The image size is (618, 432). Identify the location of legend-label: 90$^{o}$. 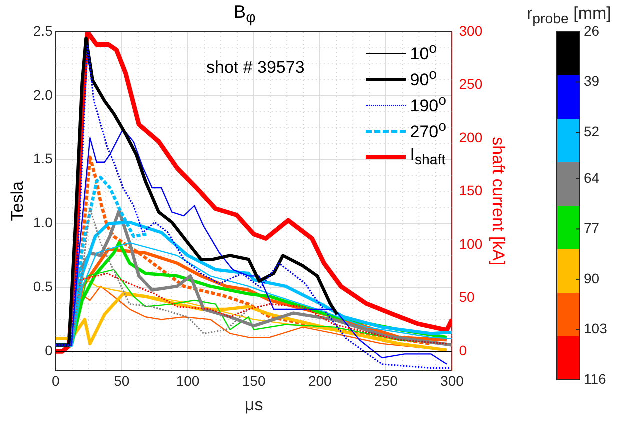
(424, 79).